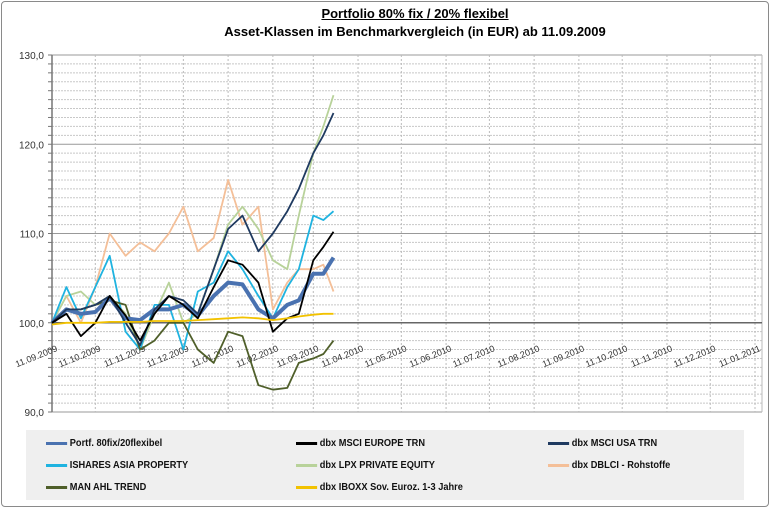 The height and width of the screenshot is (508, 770). I want to click on y-tick-label: 110,0, so click(32, 235).